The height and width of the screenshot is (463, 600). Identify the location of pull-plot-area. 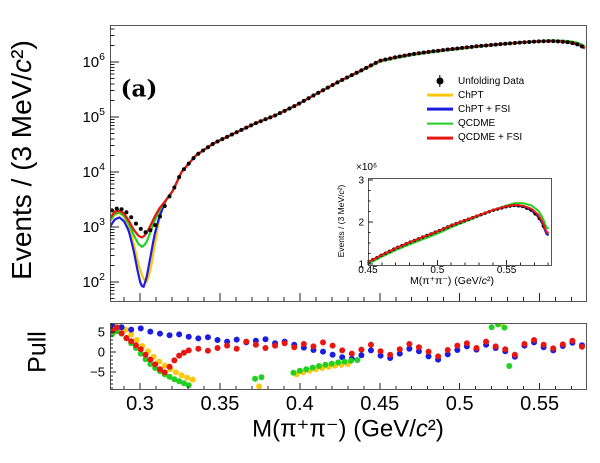
(347, 356).